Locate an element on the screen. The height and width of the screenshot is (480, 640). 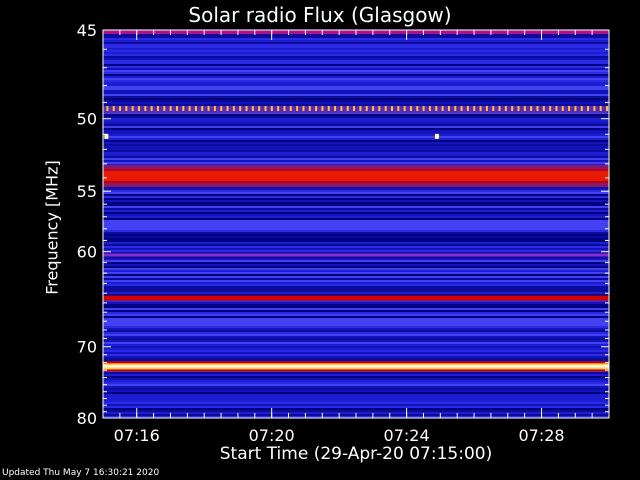
y-tick-label: 80 is located at coordinates (87, 418).